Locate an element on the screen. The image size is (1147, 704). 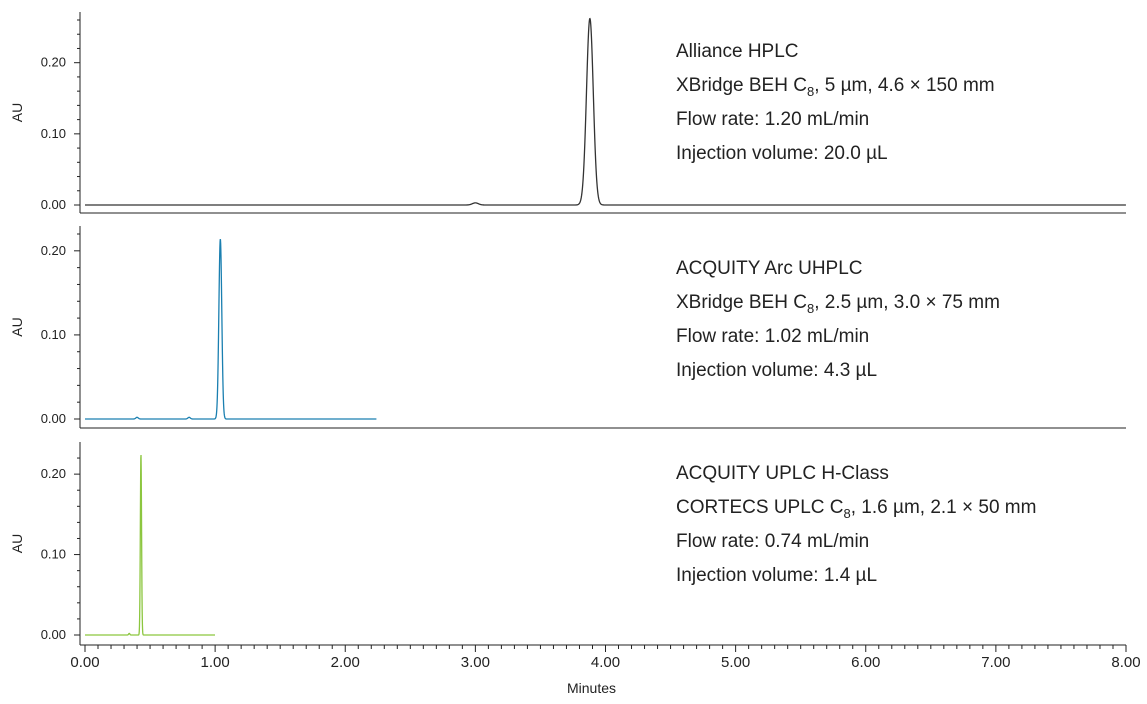
x-tick-label: 4.00 is located at coordinates (605, 662).